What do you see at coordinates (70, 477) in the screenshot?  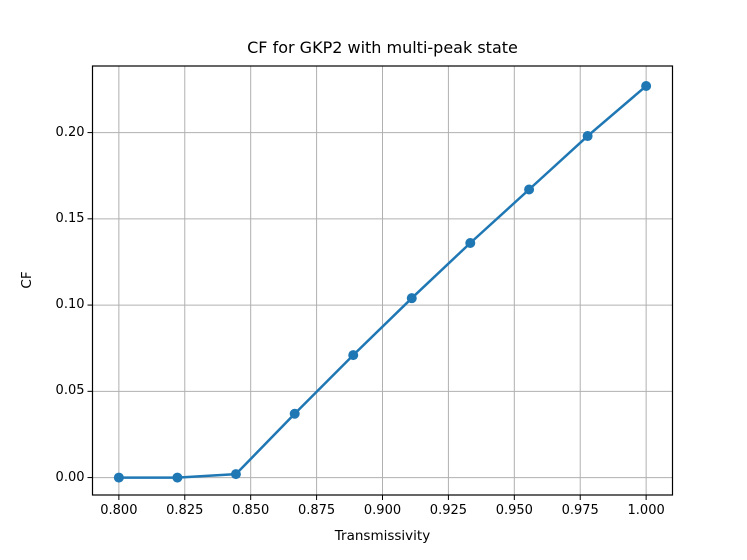 I see `y-tick-label: 0.00` at bounding box center [70, 477].